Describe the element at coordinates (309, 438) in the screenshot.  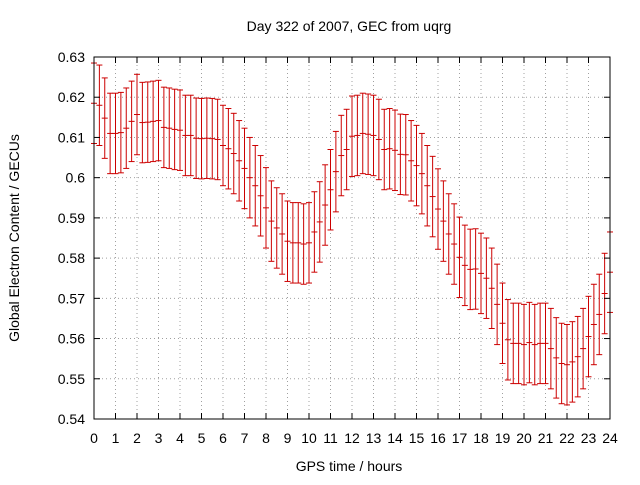
I see `x-tick-label: 10` at that location.